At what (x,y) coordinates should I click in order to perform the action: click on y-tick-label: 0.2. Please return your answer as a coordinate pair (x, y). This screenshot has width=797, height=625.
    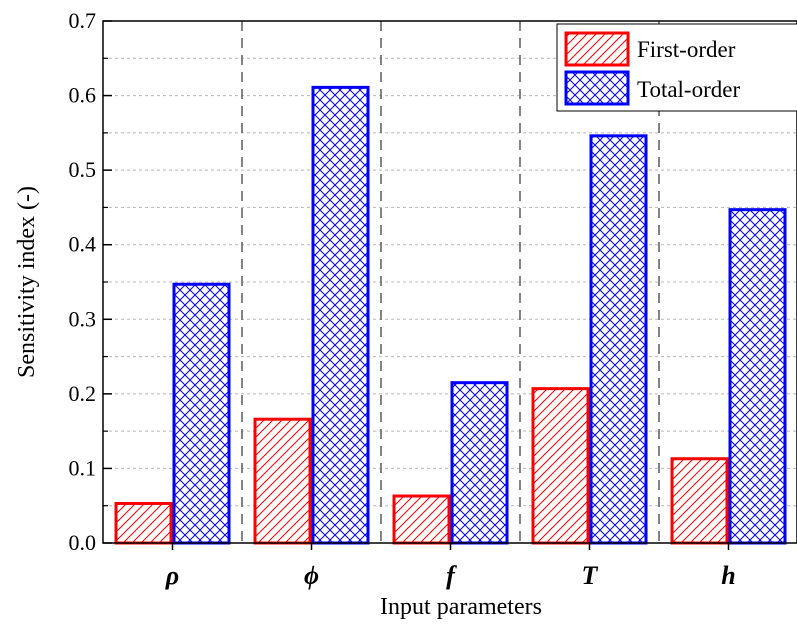
    Looking at the image, I should click on (83, 393).